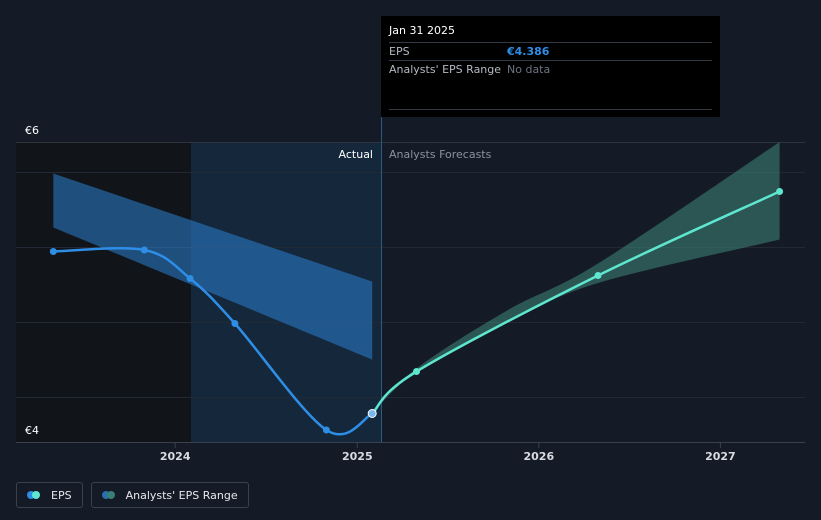  What do you see at coordinates (49, 495) in the screenshot?
I see `legend-item-eps: EPS` at bounding box center [49, 495].